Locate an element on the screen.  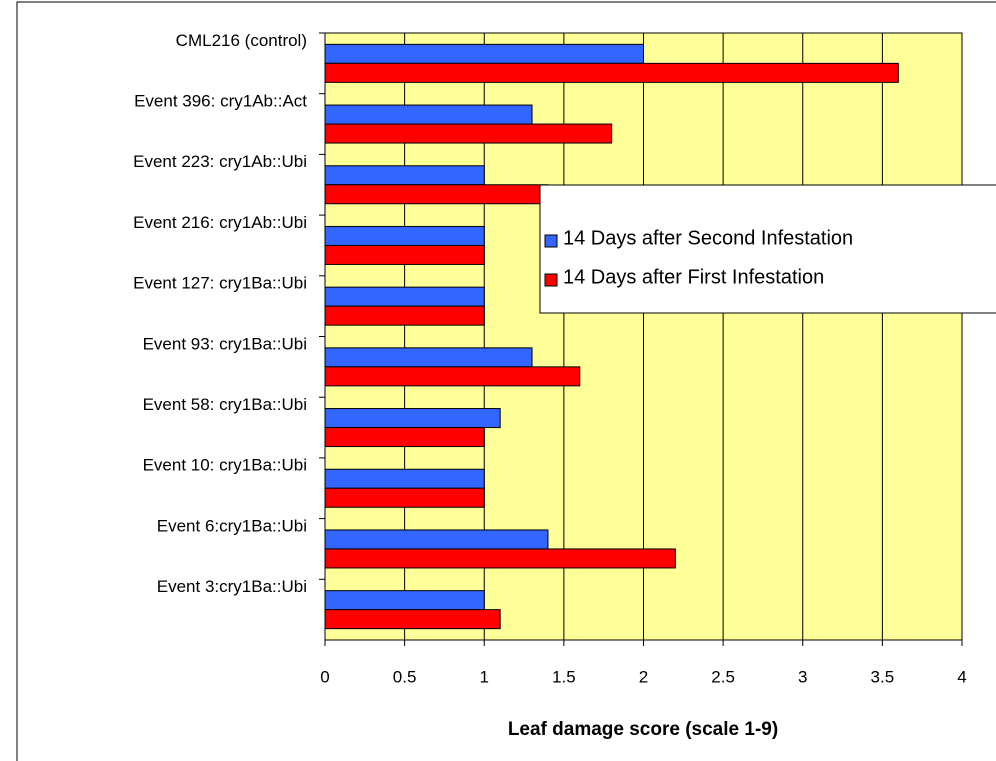
y-tick-label: CML216 (control) is located at coordinates (241, 40).